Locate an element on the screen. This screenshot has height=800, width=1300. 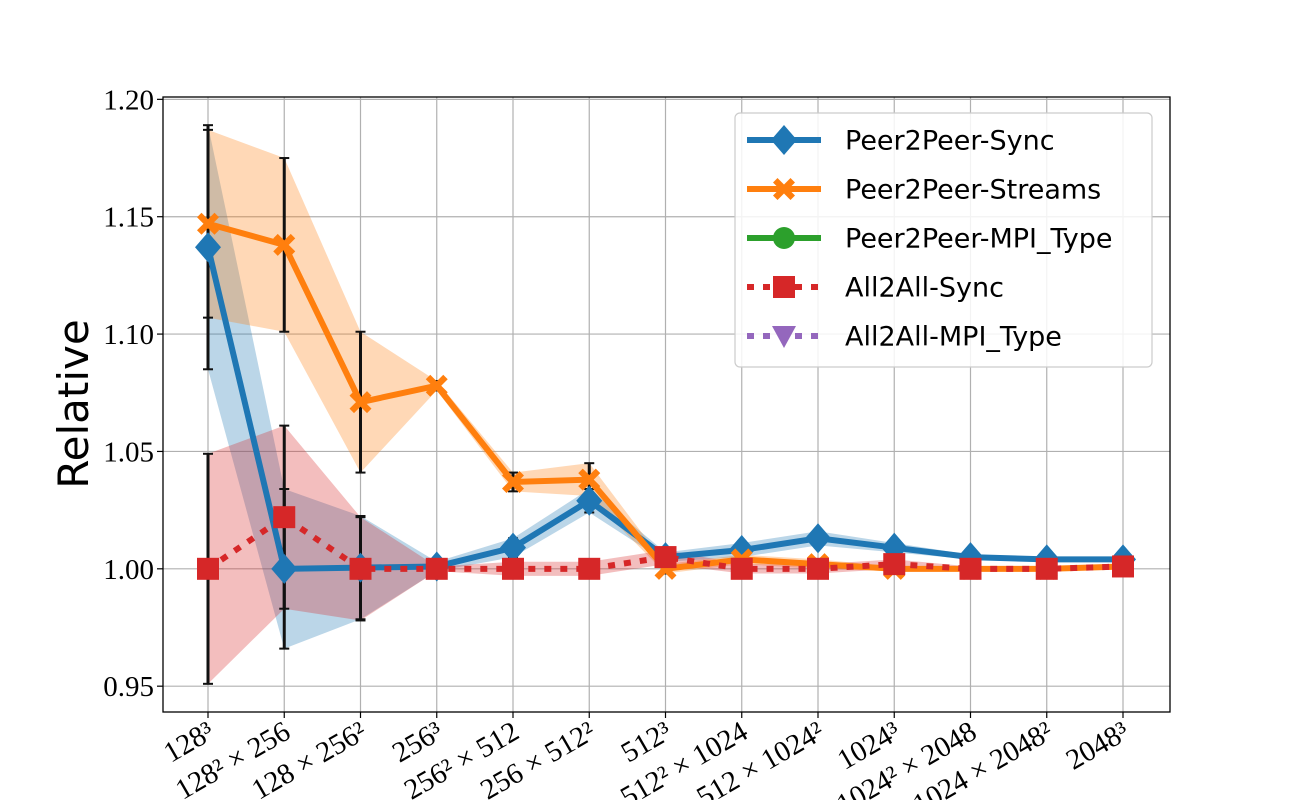
legend-entry: All2All-MPI_Type is located at coordinates (904, 337).